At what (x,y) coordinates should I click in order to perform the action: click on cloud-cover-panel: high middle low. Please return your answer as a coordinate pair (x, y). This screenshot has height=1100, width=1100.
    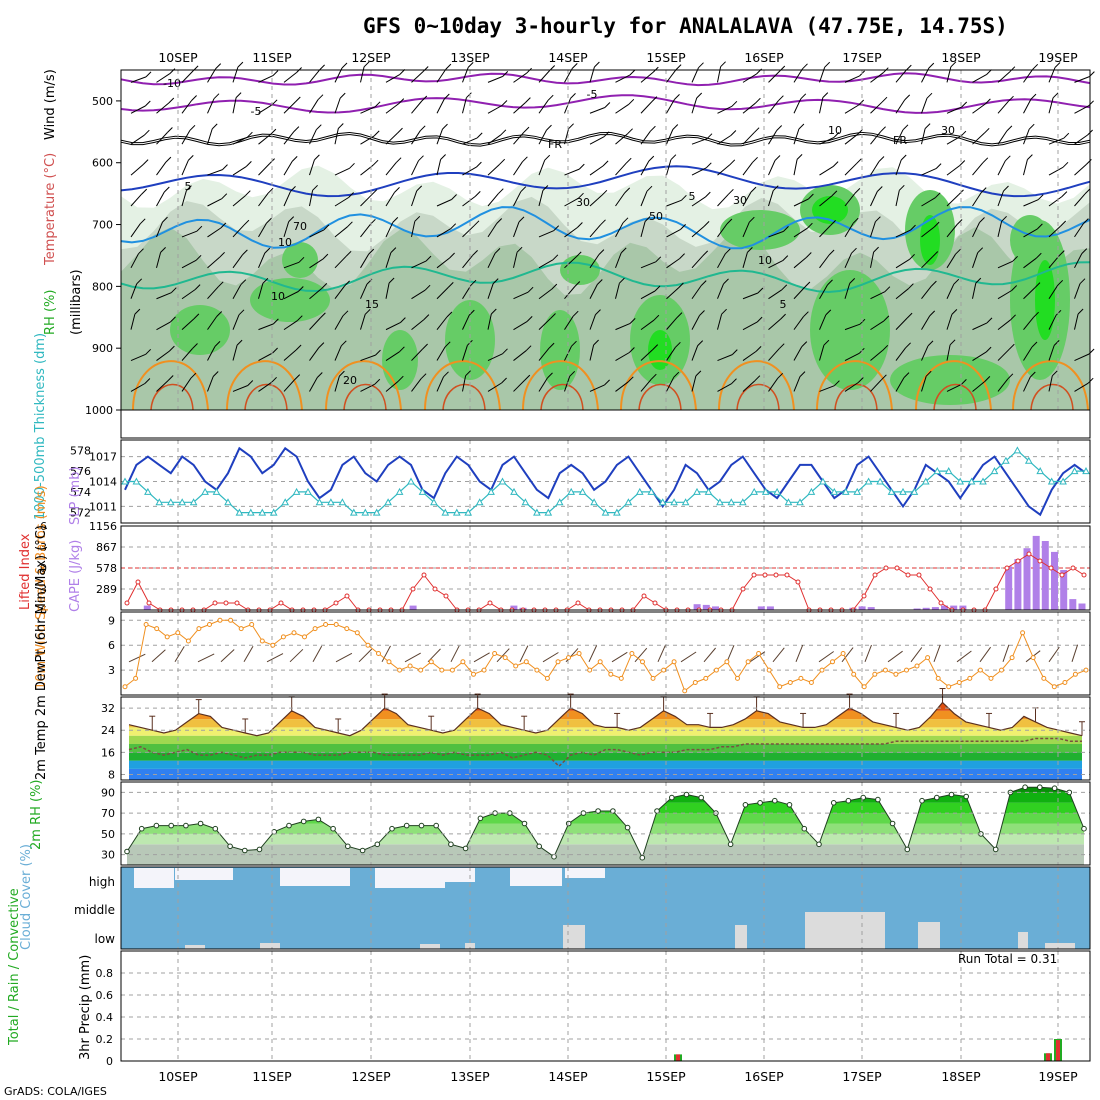
    Looking at the image, I should click on (582, 908).